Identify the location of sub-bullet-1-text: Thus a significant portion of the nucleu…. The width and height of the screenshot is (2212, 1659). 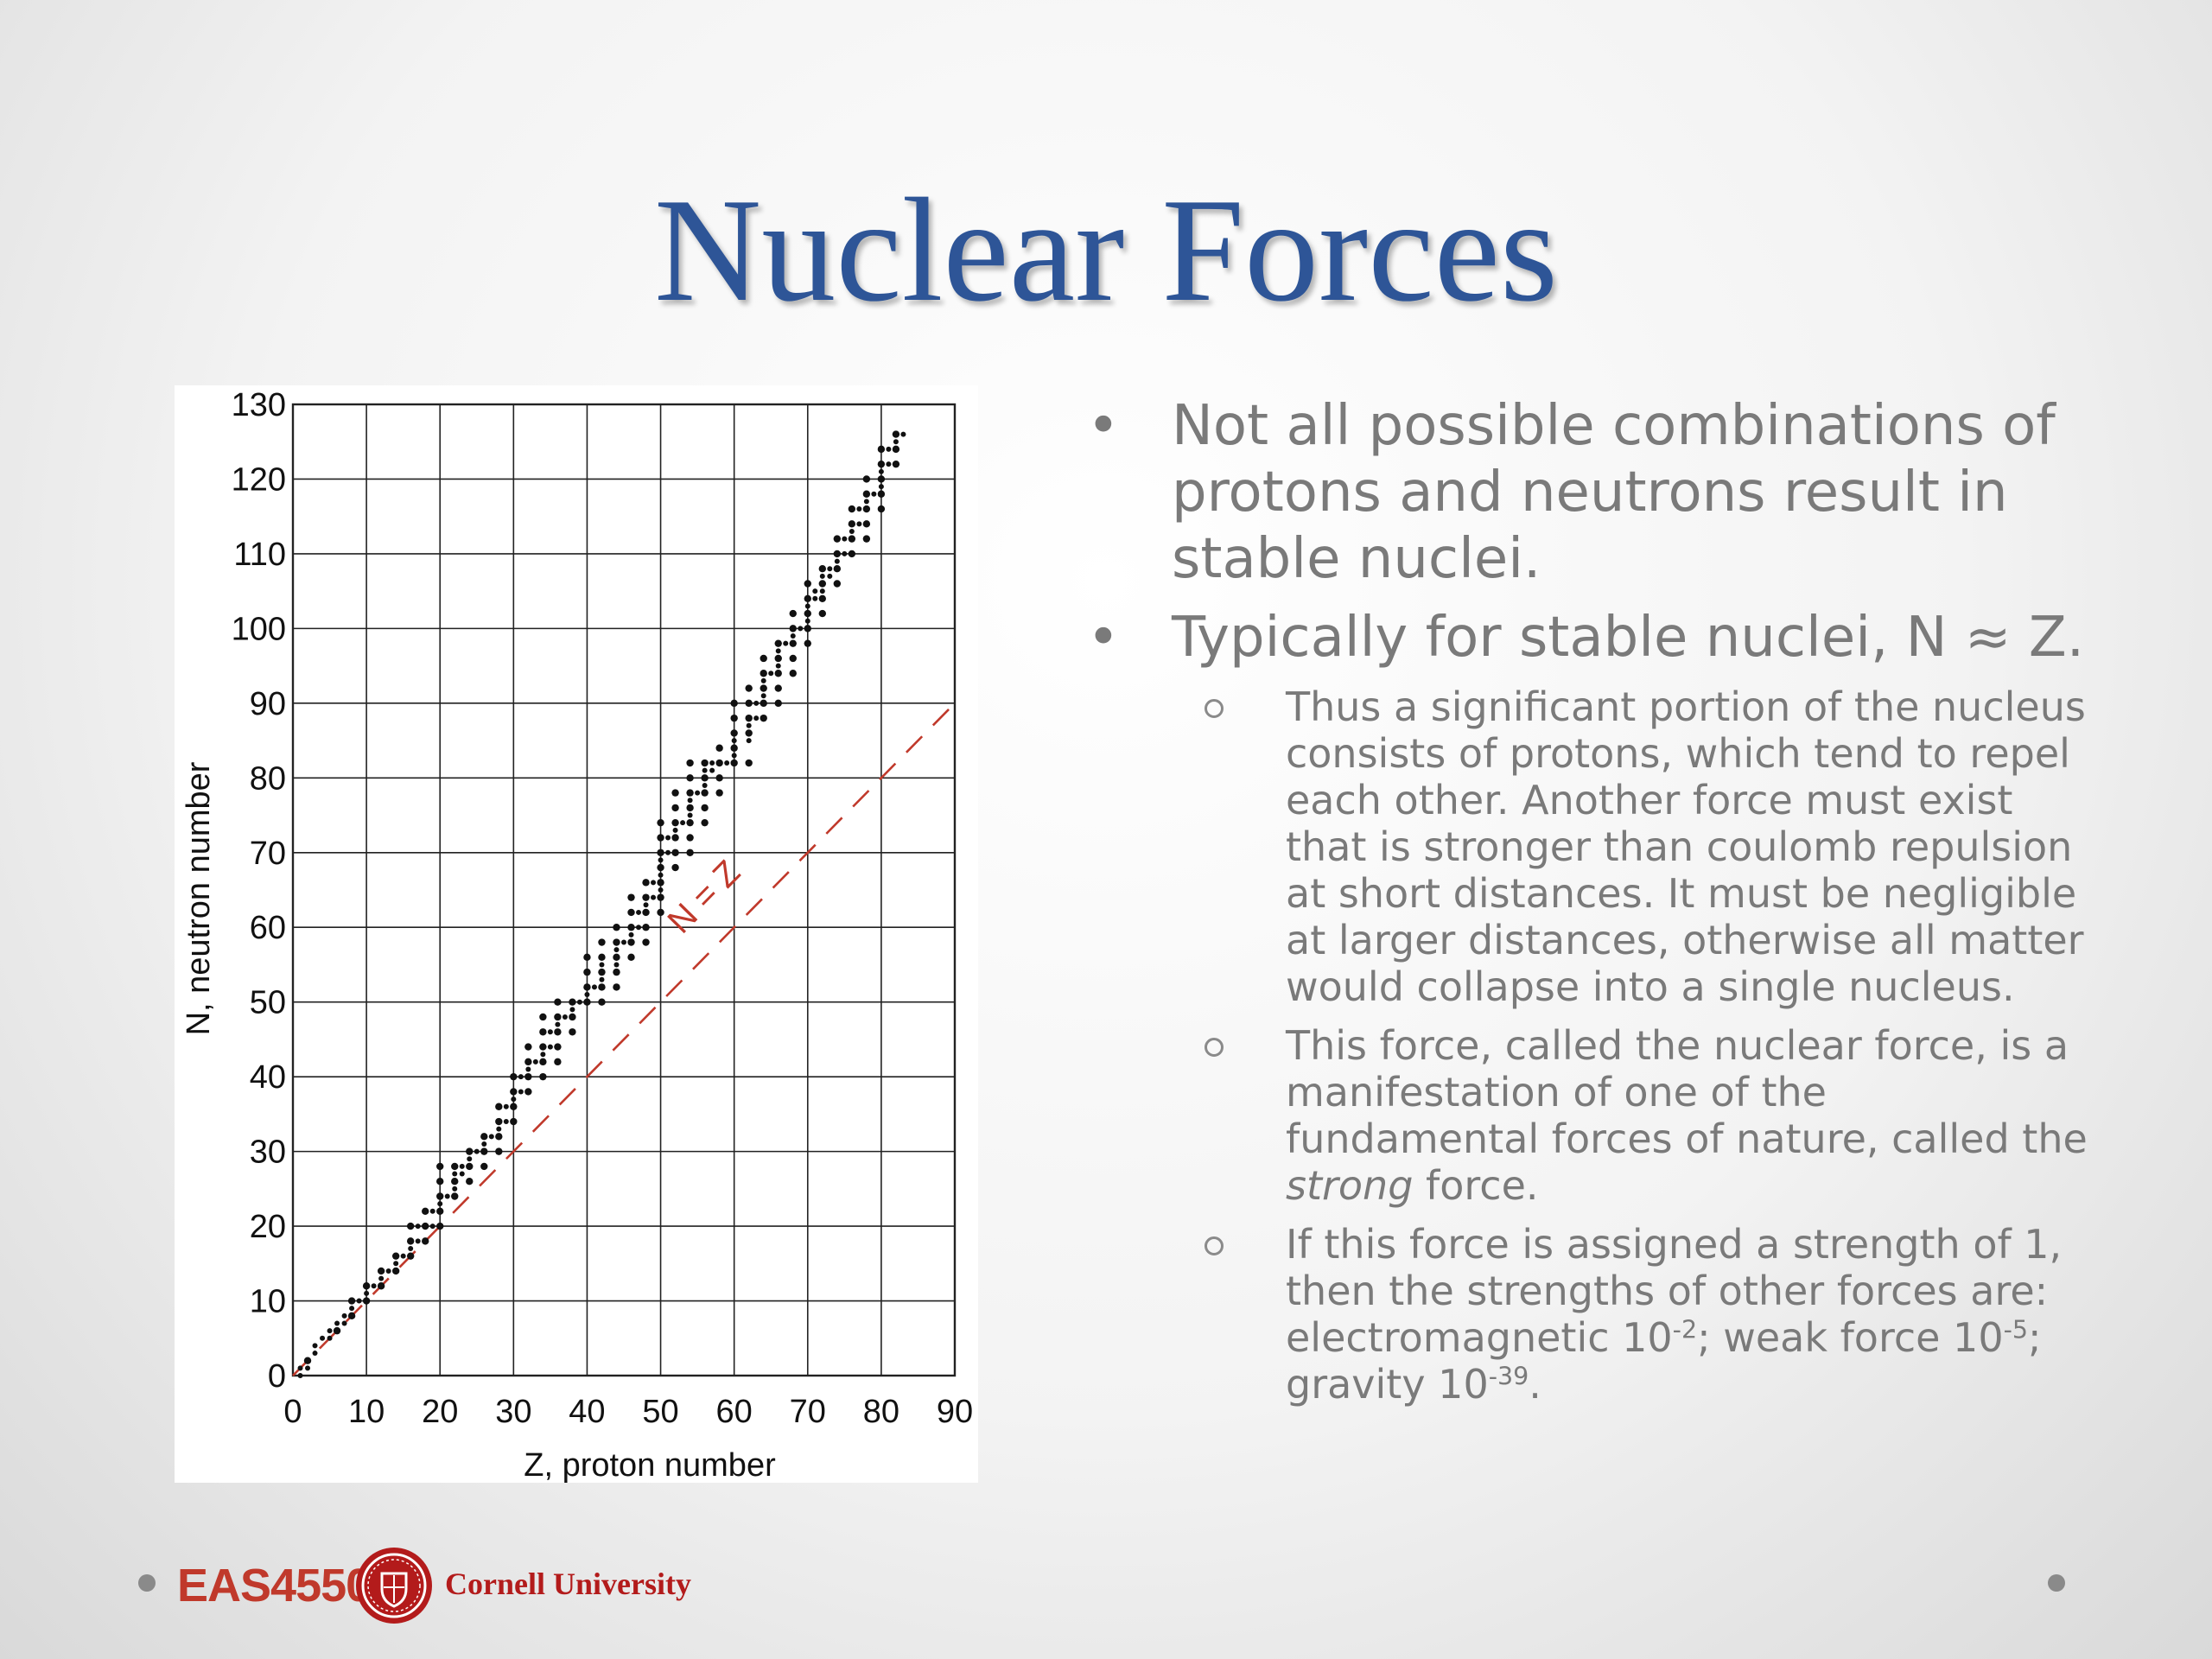
(1686, 846).